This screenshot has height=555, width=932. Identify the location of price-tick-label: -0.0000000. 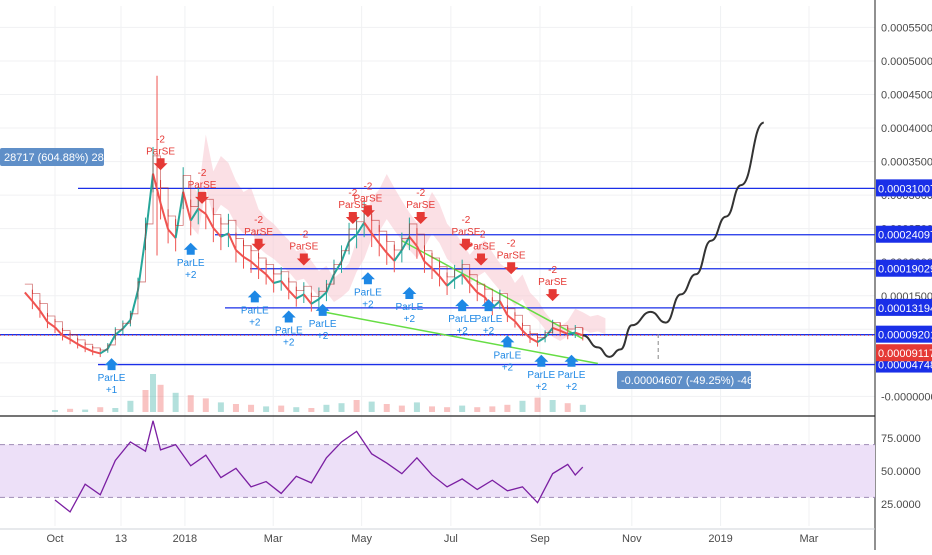
(906, 397).